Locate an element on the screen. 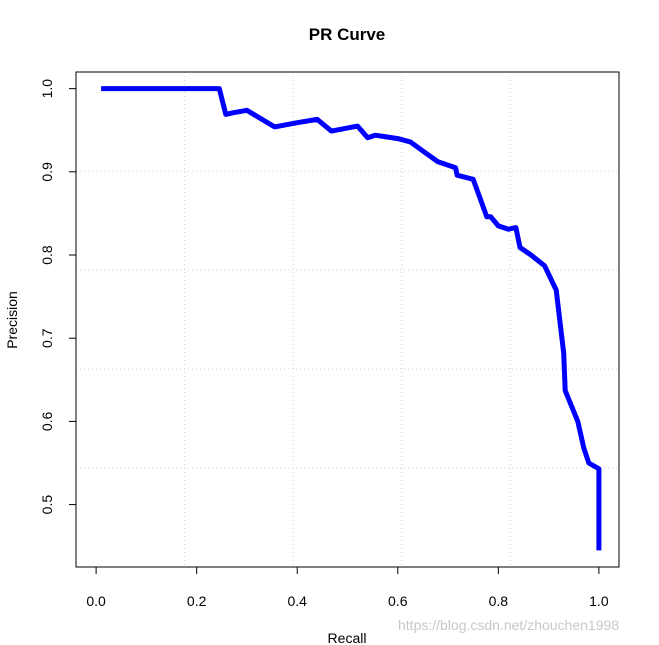 This screenshot has width=659, height=645. y-tick-label: 0.5 is located at coordinates (47, 505).